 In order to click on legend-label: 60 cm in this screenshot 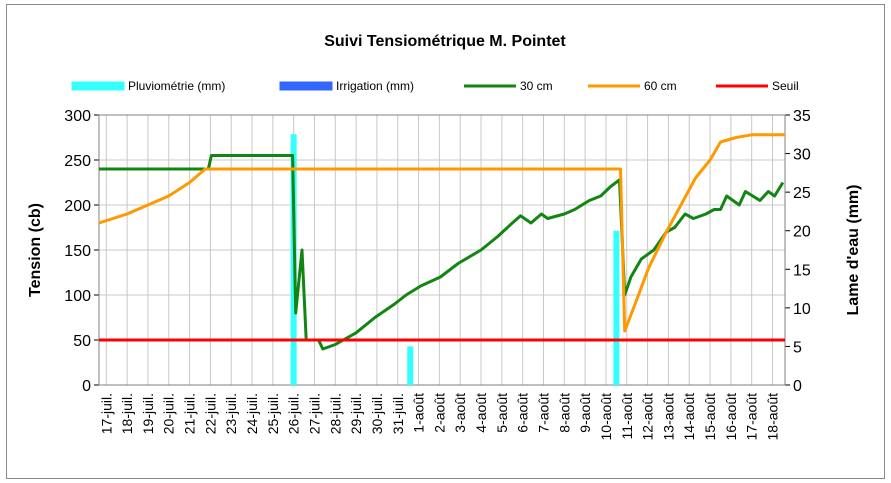, I will do `click(660, 86)`.